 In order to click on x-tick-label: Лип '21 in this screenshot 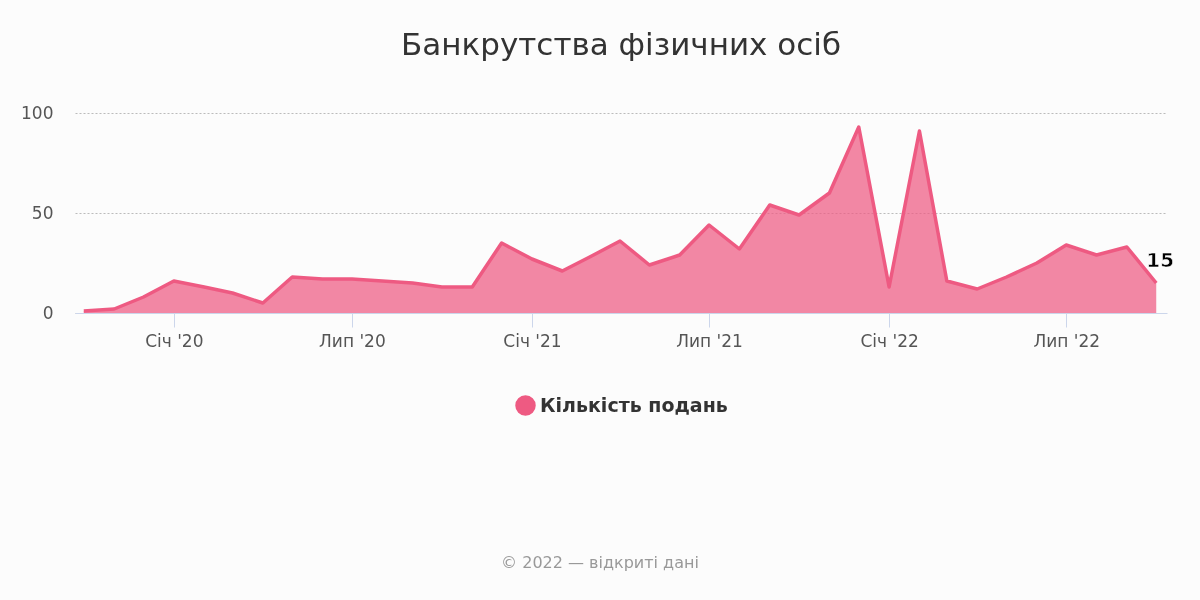, I will do `click(709, 340)`.